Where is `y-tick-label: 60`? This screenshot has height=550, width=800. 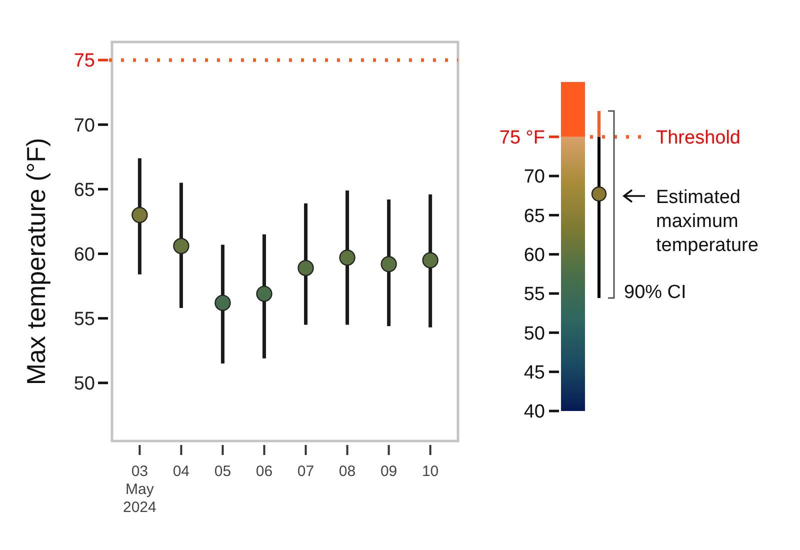 y-tick-label: 60 is located at coordinates (84, 255).